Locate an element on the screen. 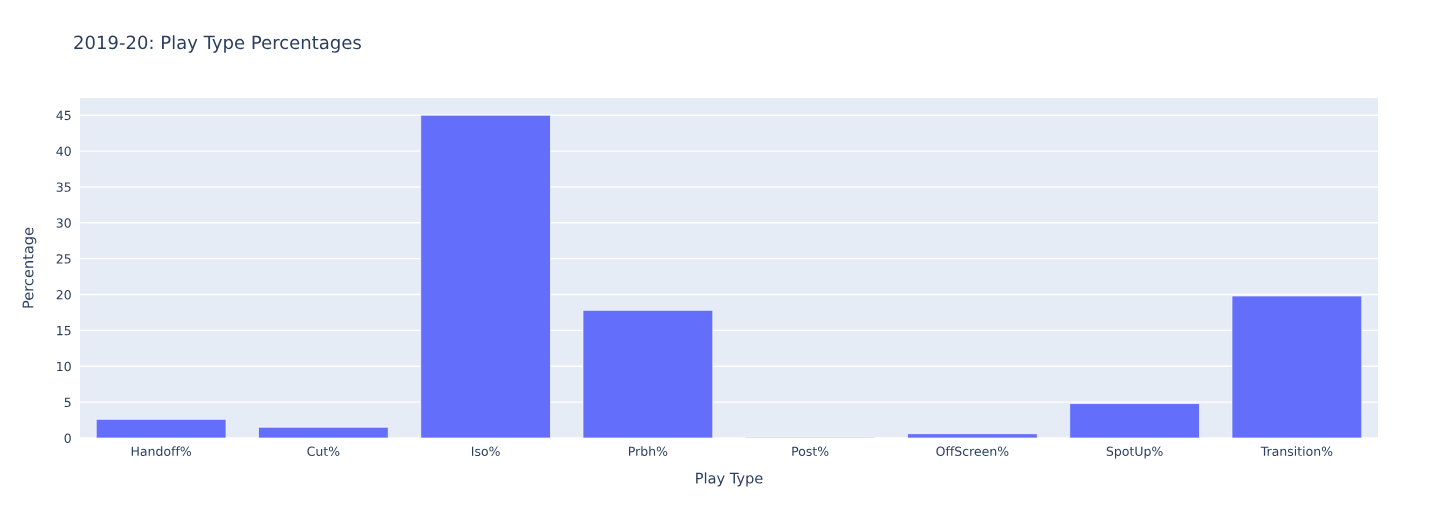 This screenshot has width=1456, height=518. x-axis-title: Play Type is located at coordinates (729, 479).